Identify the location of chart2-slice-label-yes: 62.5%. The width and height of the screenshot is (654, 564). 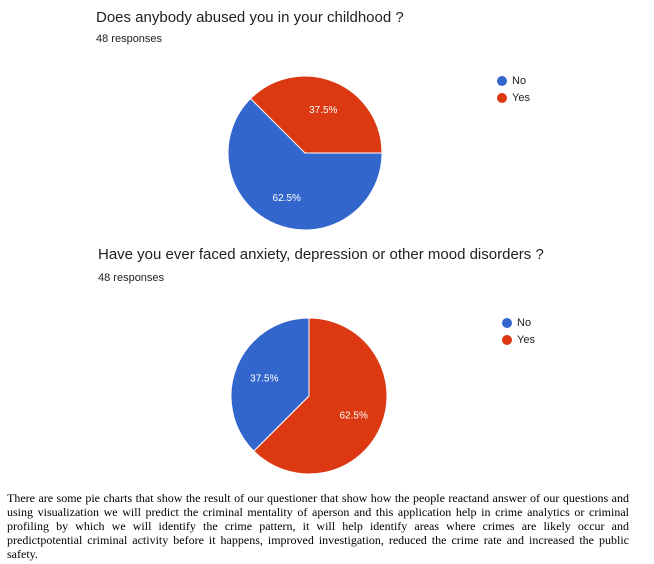
(353, 416).